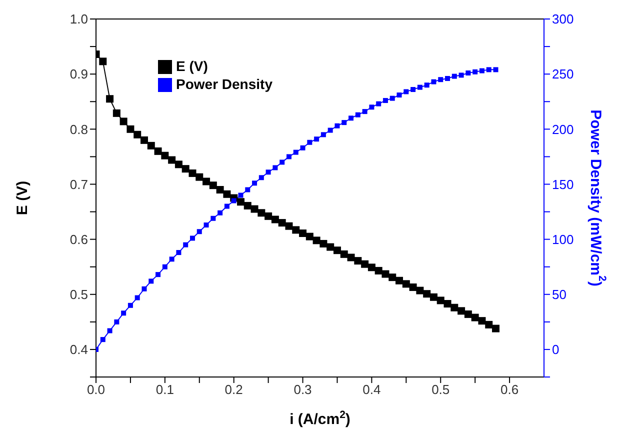 The height and width of the screenshot is (436, 618). Describe the element at coordinates (563, 19) in the screenshot. I see `y2-tick-label: 300` at that location.